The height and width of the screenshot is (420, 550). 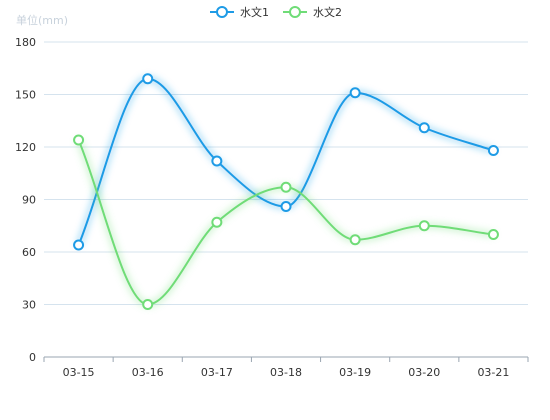 What do you see at coordinates (217, 372) in the screenshot?
I see `x-tick-label: 03-17` at bounding box center [217, 372].